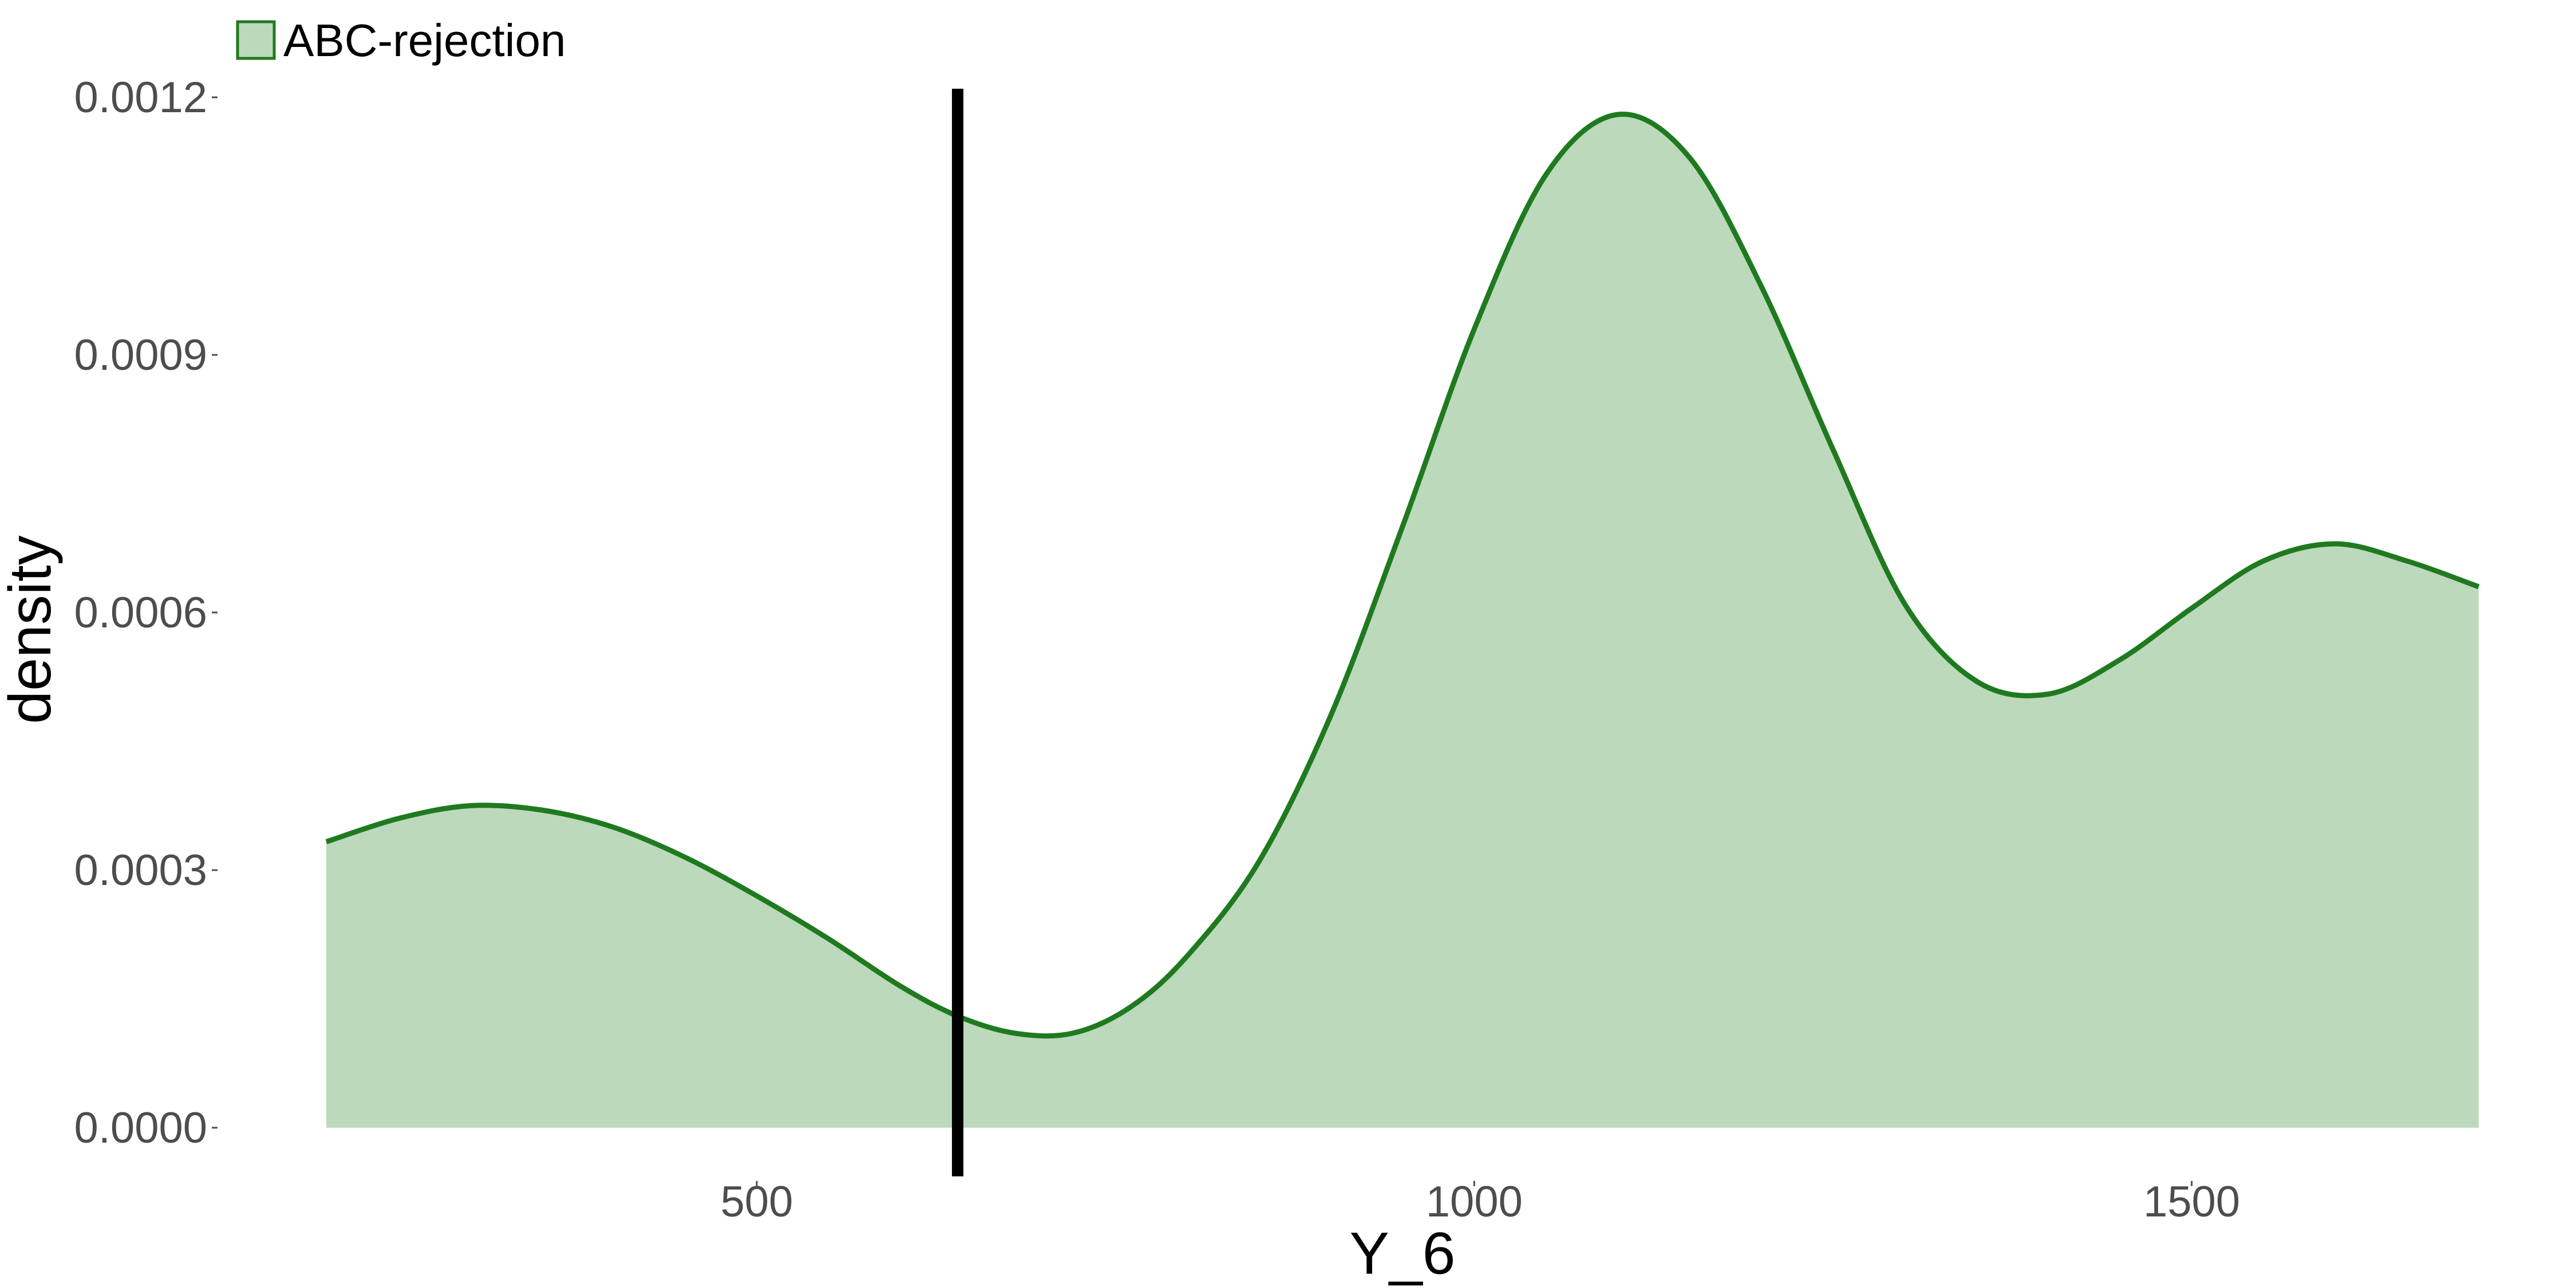 This screenshot has height=1288, width=2576. Describe the element at coordinates (140, 355) in the screenshot. I see `y-tick-label: 0.0009` at that location.